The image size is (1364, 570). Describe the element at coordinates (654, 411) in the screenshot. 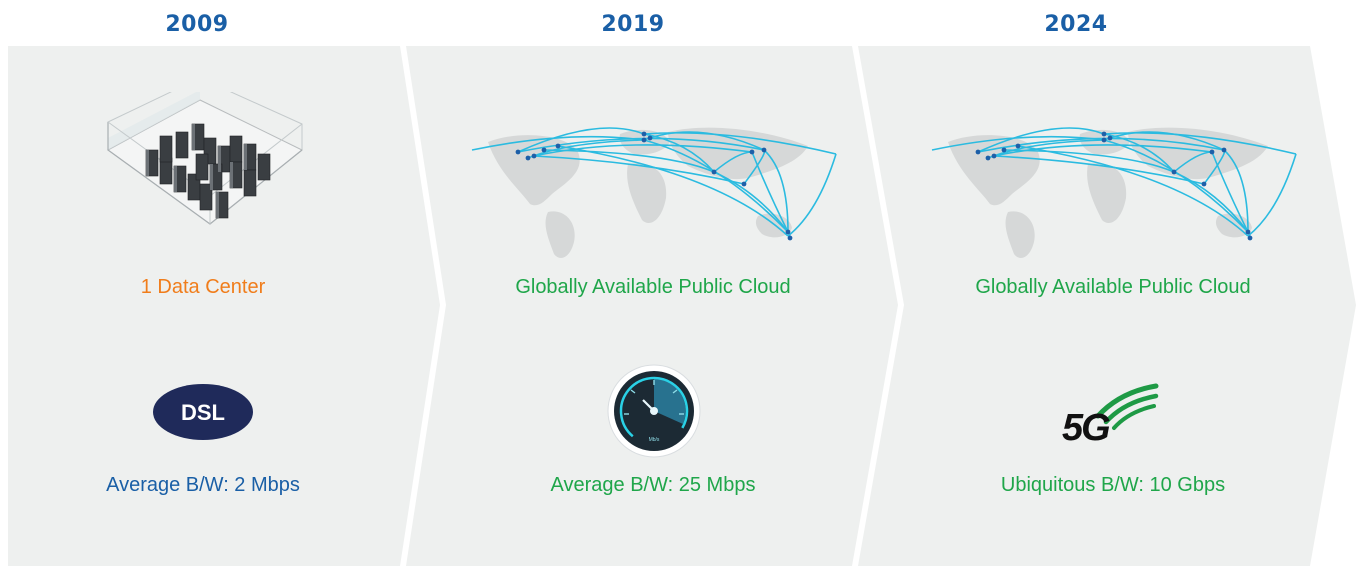

I see `speedometer-icon: Mb/s` at that location.